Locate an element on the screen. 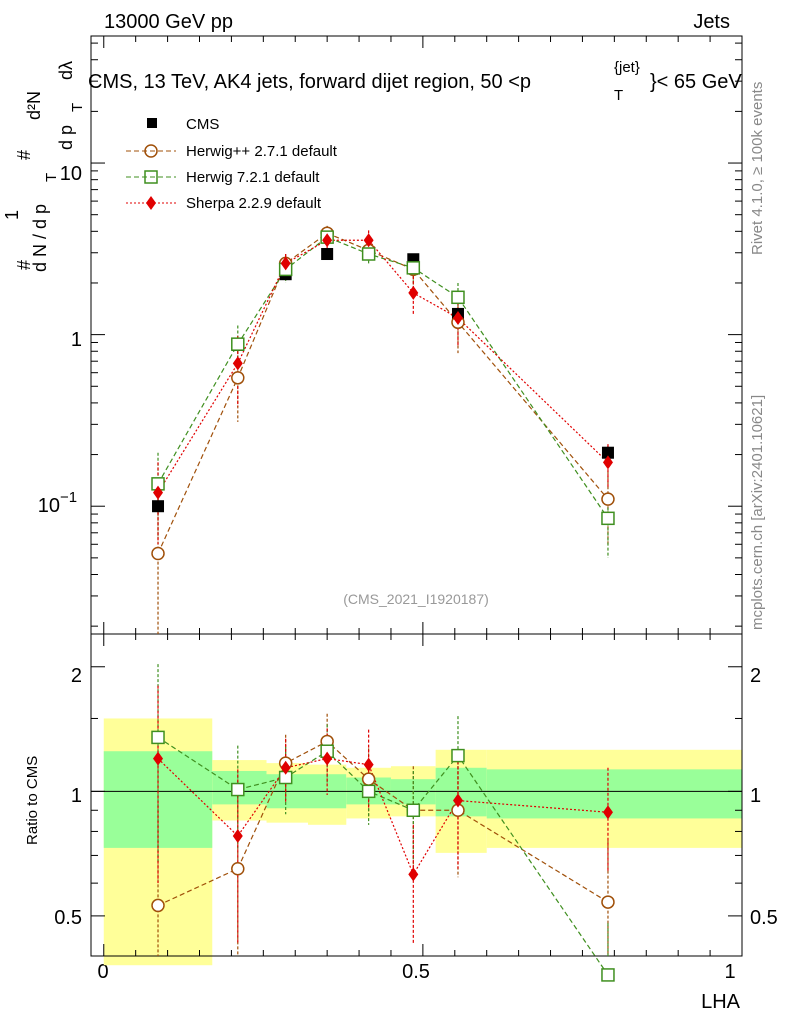  legend-label: CMS is located at coordinates (202, 124).